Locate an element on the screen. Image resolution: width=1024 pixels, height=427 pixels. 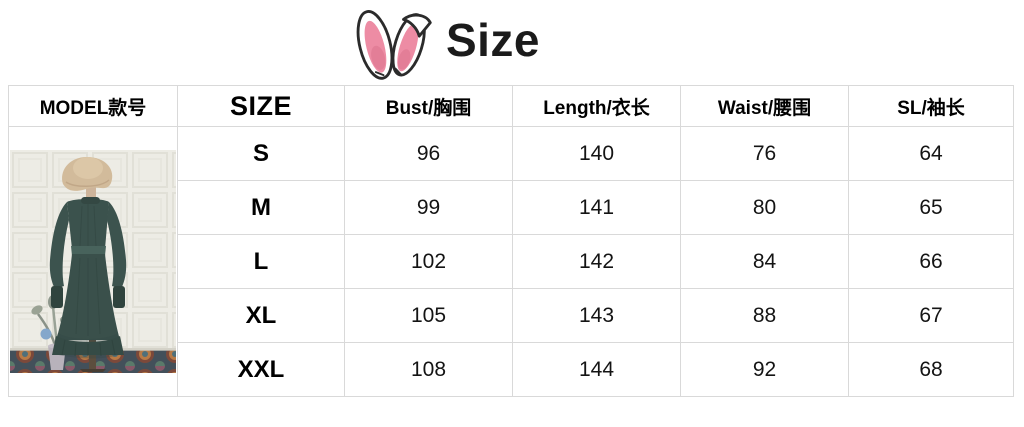
bust-value: 105 is located at coordinates (428, 315).